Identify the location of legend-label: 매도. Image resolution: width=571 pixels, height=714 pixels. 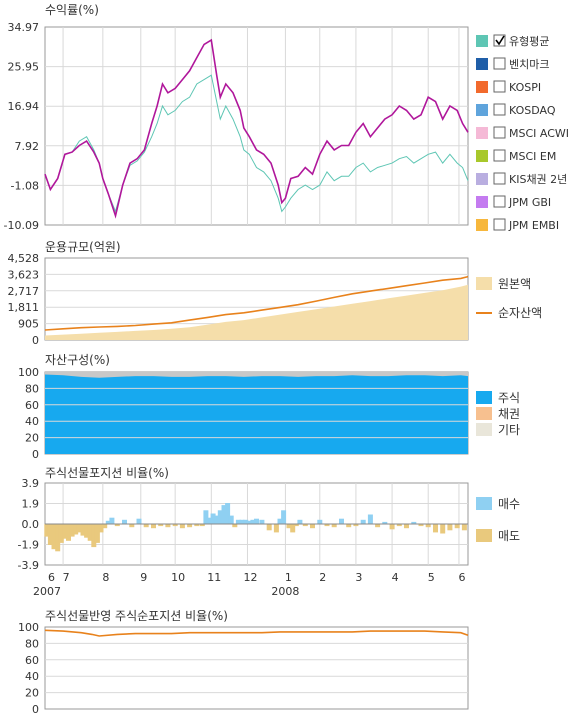
(509, 536).